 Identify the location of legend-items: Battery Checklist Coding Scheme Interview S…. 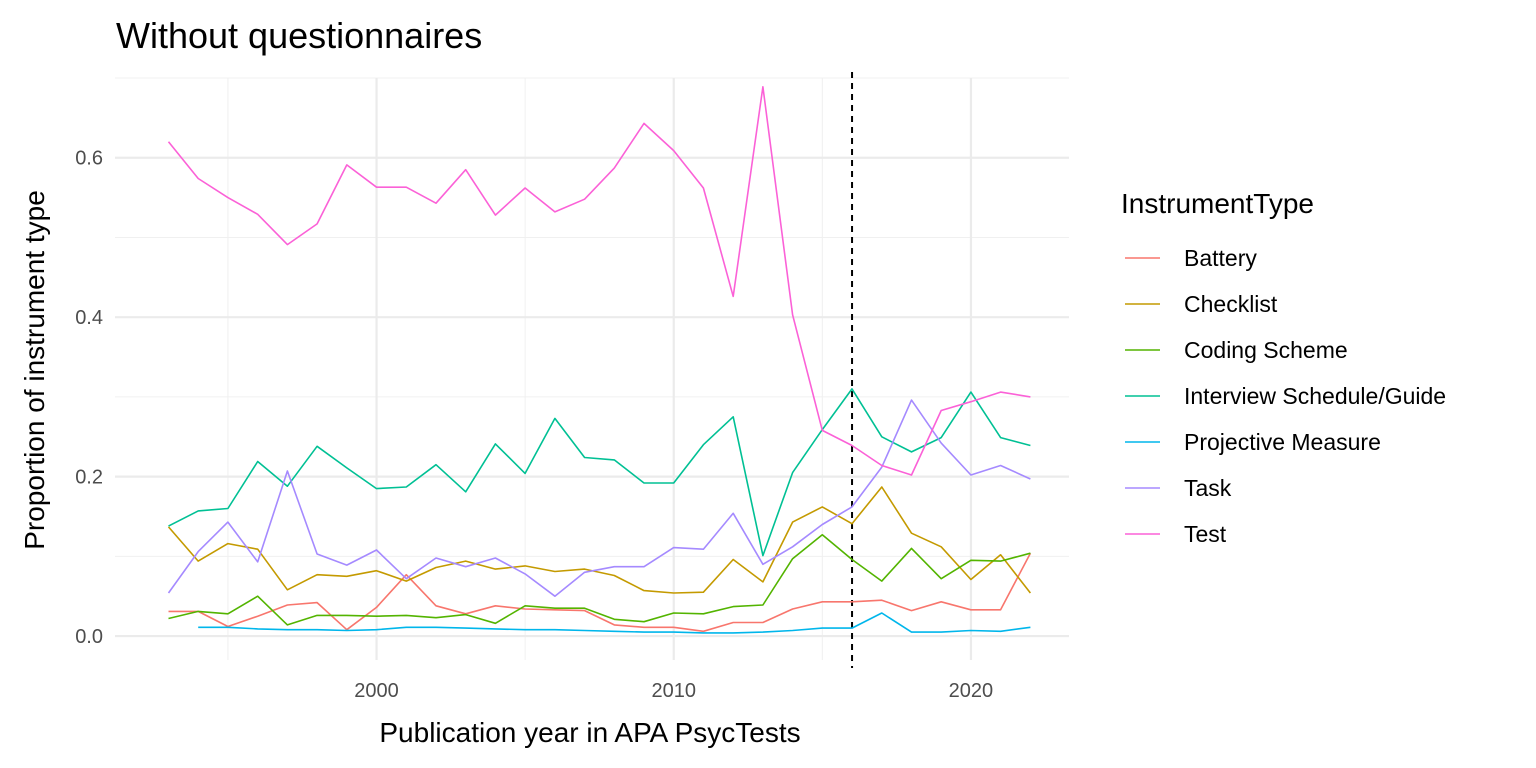
(1285, 396).